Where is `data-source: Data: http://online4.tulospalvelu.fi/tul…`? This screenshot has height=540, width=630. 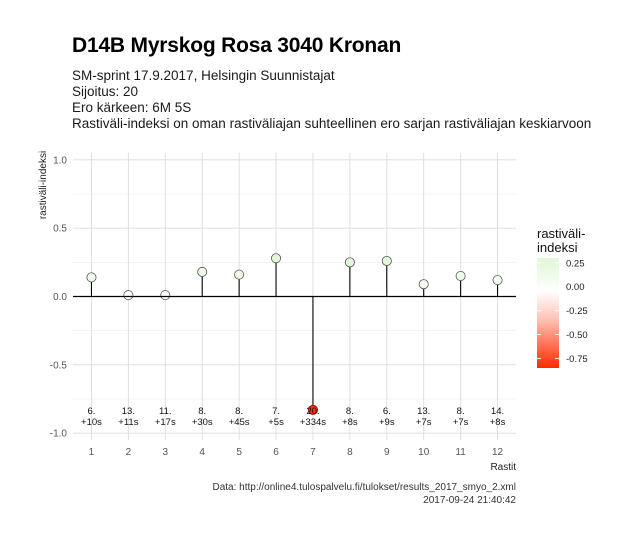
data-source: Data: http://online4.tulospalvelu.fi/tul… is located at coordinates (364, 487).